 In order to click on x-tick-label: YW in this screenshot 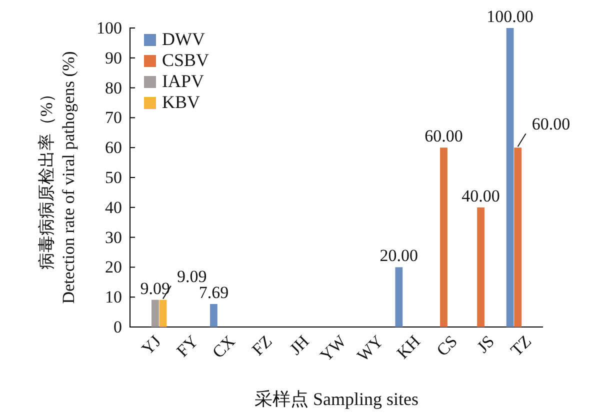, I will do `click(333, 348)`.